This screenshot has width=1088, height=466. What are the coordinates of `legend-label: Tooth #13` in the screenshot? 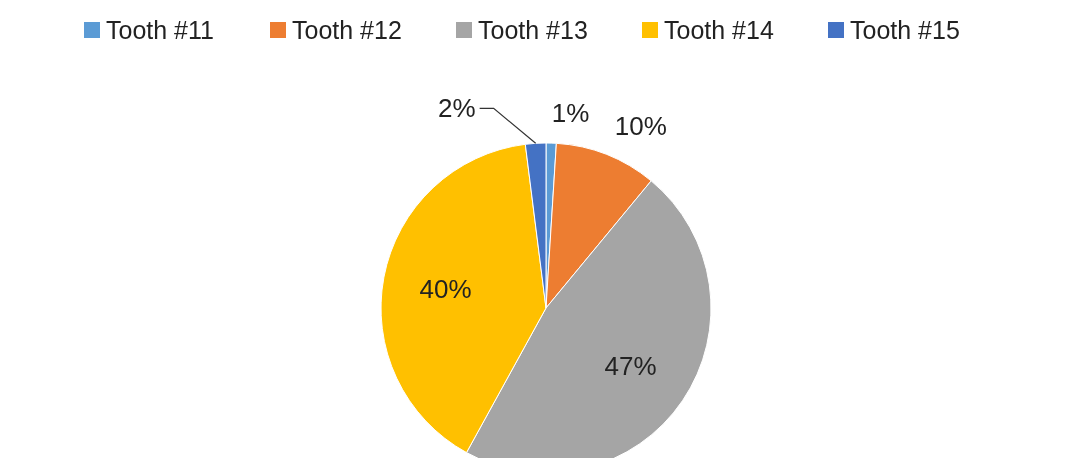 It's located at (533, 30).